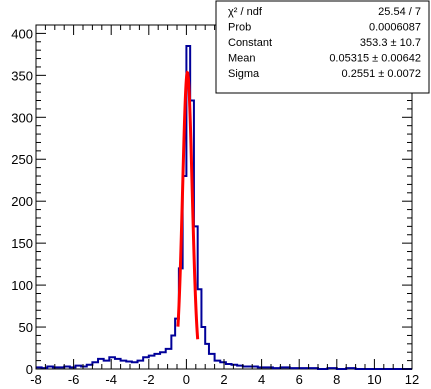 This screenshot has width=431, height=389. What do you see at coordinates (22, 243) in the screenshot?
I see `y-tick-label: 150` at bounding box center [22, 243].